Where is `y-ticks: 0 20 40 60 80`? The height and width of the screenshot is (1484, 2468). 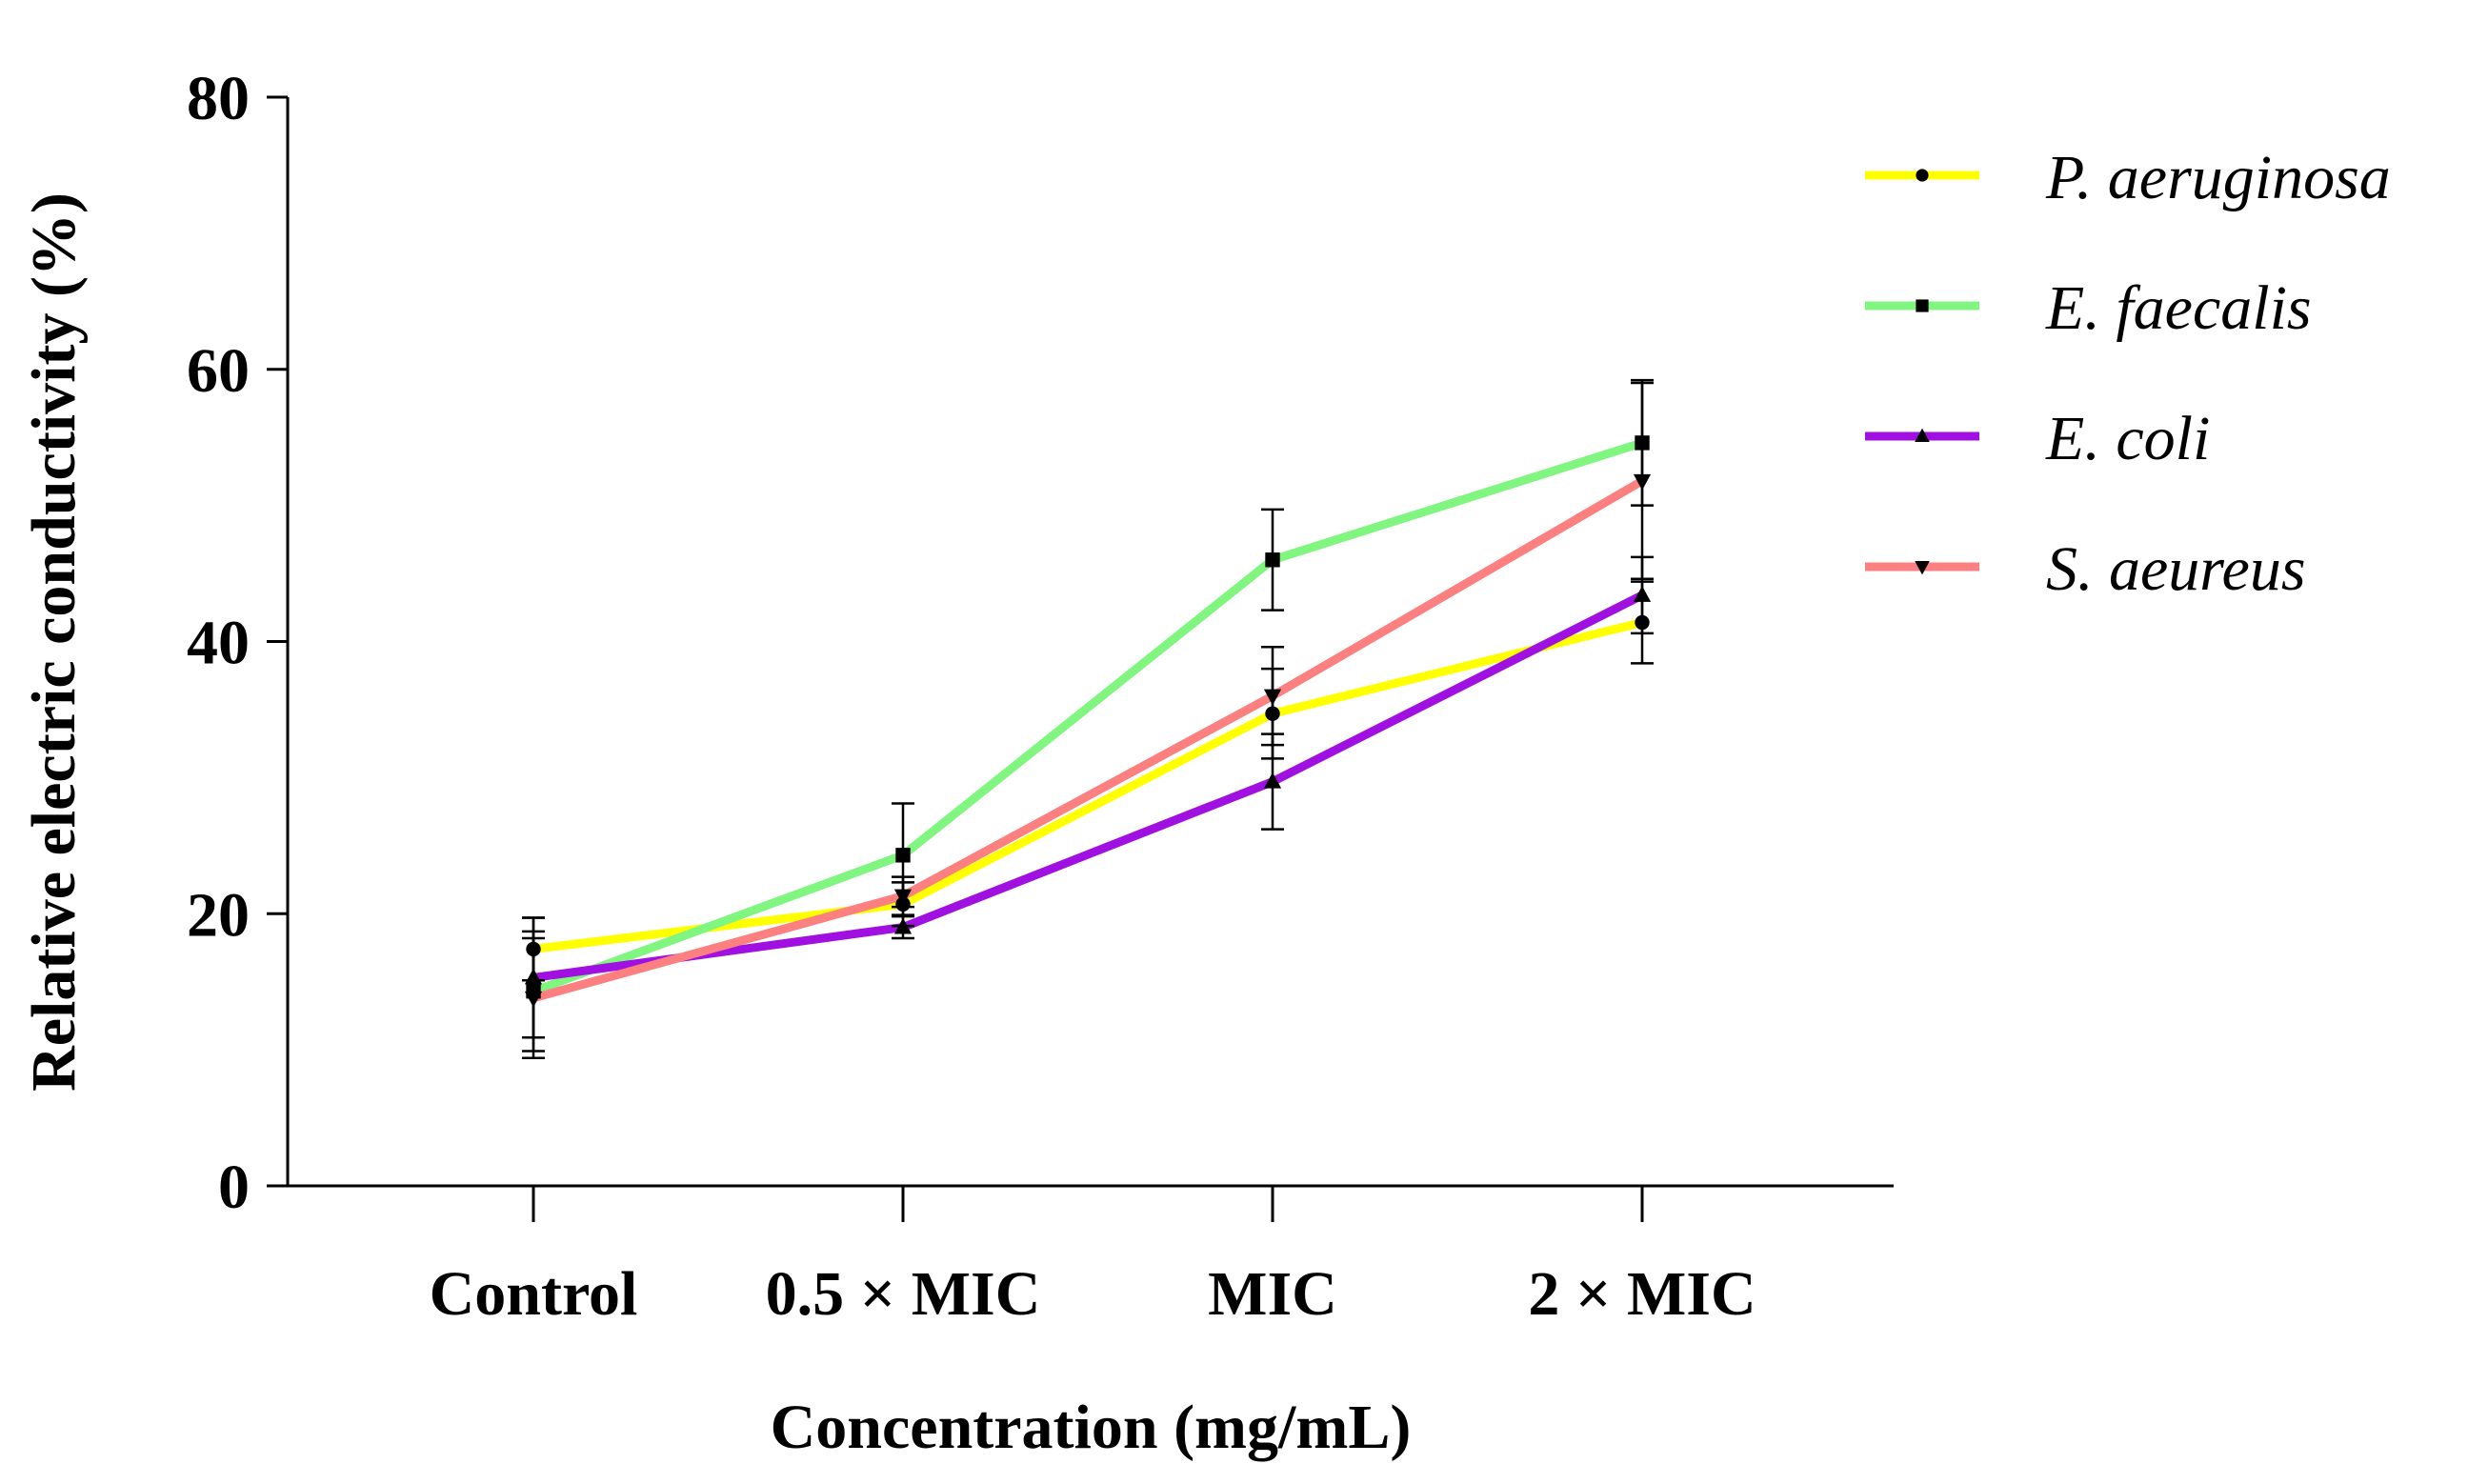 y-ticks: 0 20 40 60 80 is located at coordinates (238, 643).